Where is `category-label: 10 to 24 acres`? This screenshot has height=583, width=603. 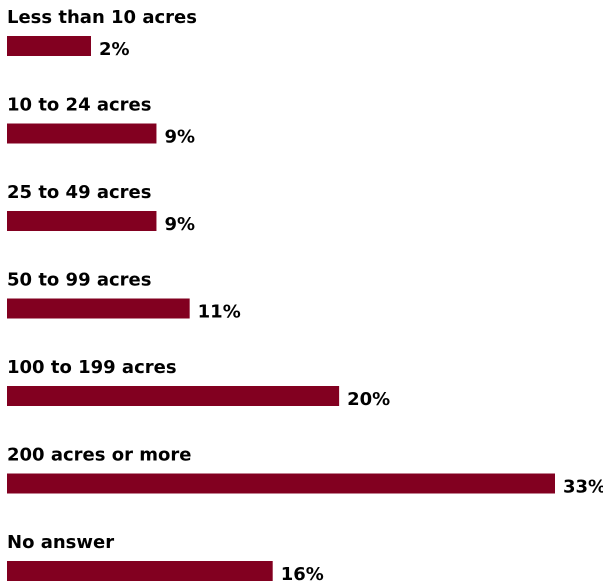
category-label: 10 to 24 acres is located at coordinates (79, 105).